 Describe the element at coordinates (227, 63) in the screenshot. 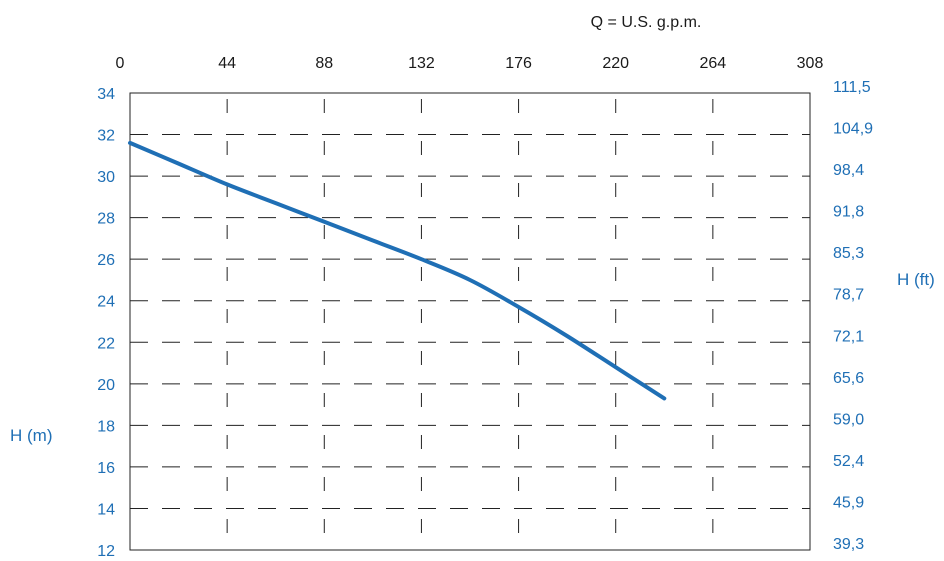

I see `x-tick-label: 44` at that location.